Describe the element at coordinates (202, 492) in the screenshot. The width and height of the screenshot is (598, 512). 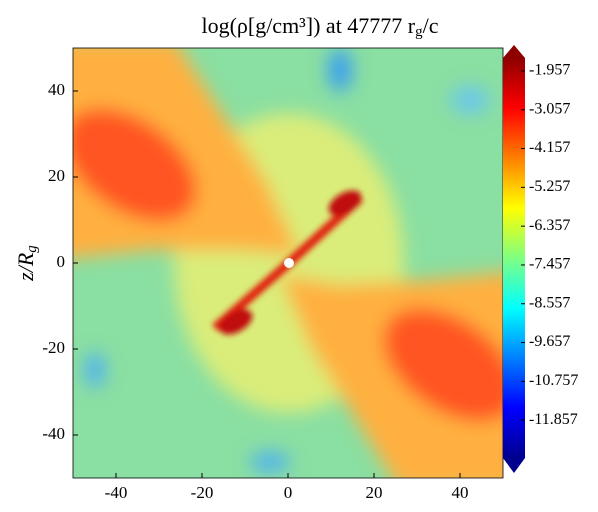
I see `x-tick-label: -20` at that location.